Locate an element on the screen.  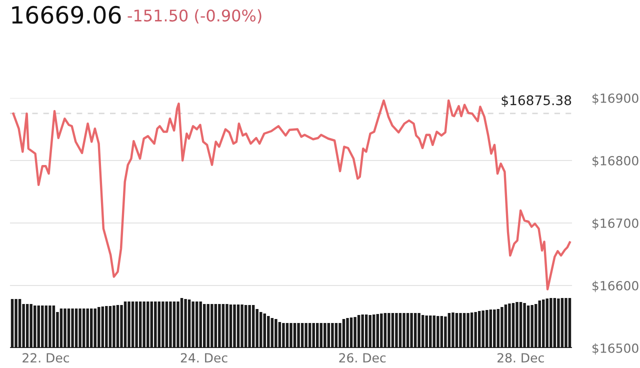
ref-line-label: $16875.38 is located at coordinates (537, 101).